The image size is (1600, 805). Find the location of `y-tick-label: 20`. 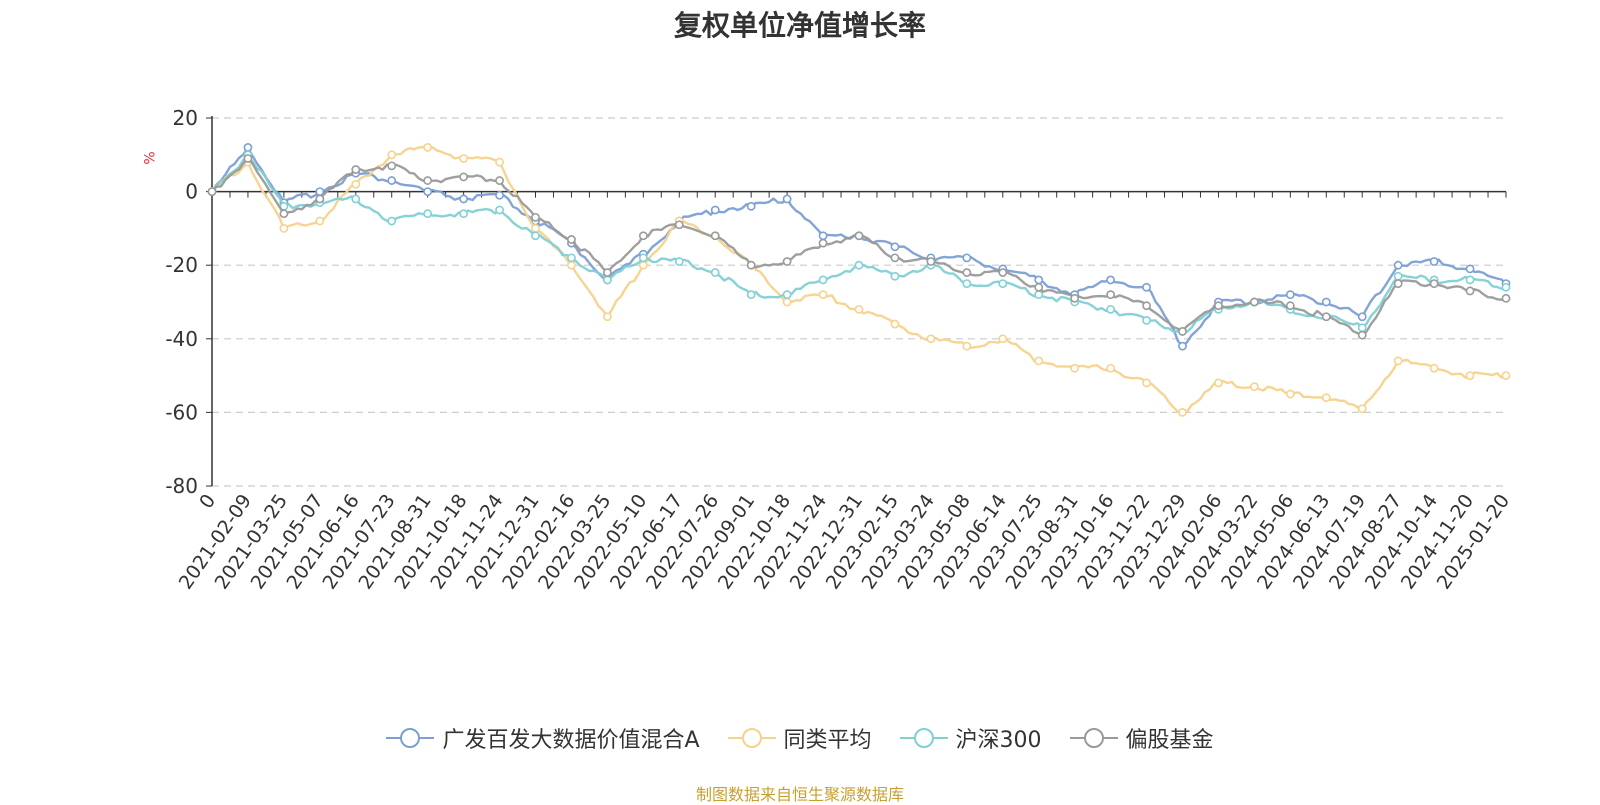

y-tick-label: 20 is located at coordinates (185, 118).